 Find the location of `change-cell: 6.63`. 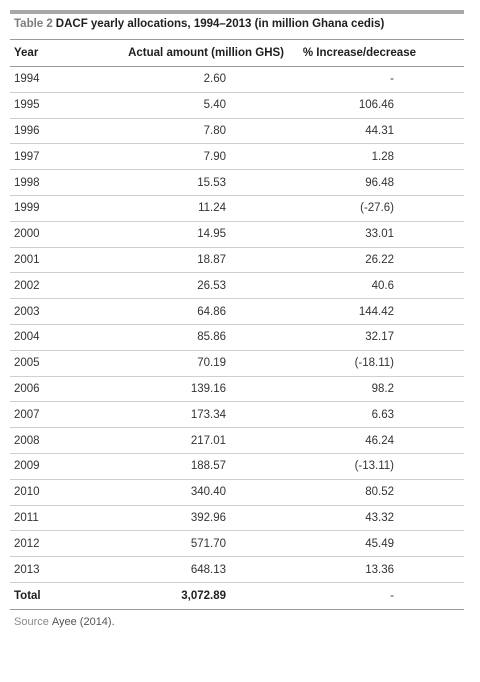

change-cell: 6.63 is located at coordinates (382, 414).